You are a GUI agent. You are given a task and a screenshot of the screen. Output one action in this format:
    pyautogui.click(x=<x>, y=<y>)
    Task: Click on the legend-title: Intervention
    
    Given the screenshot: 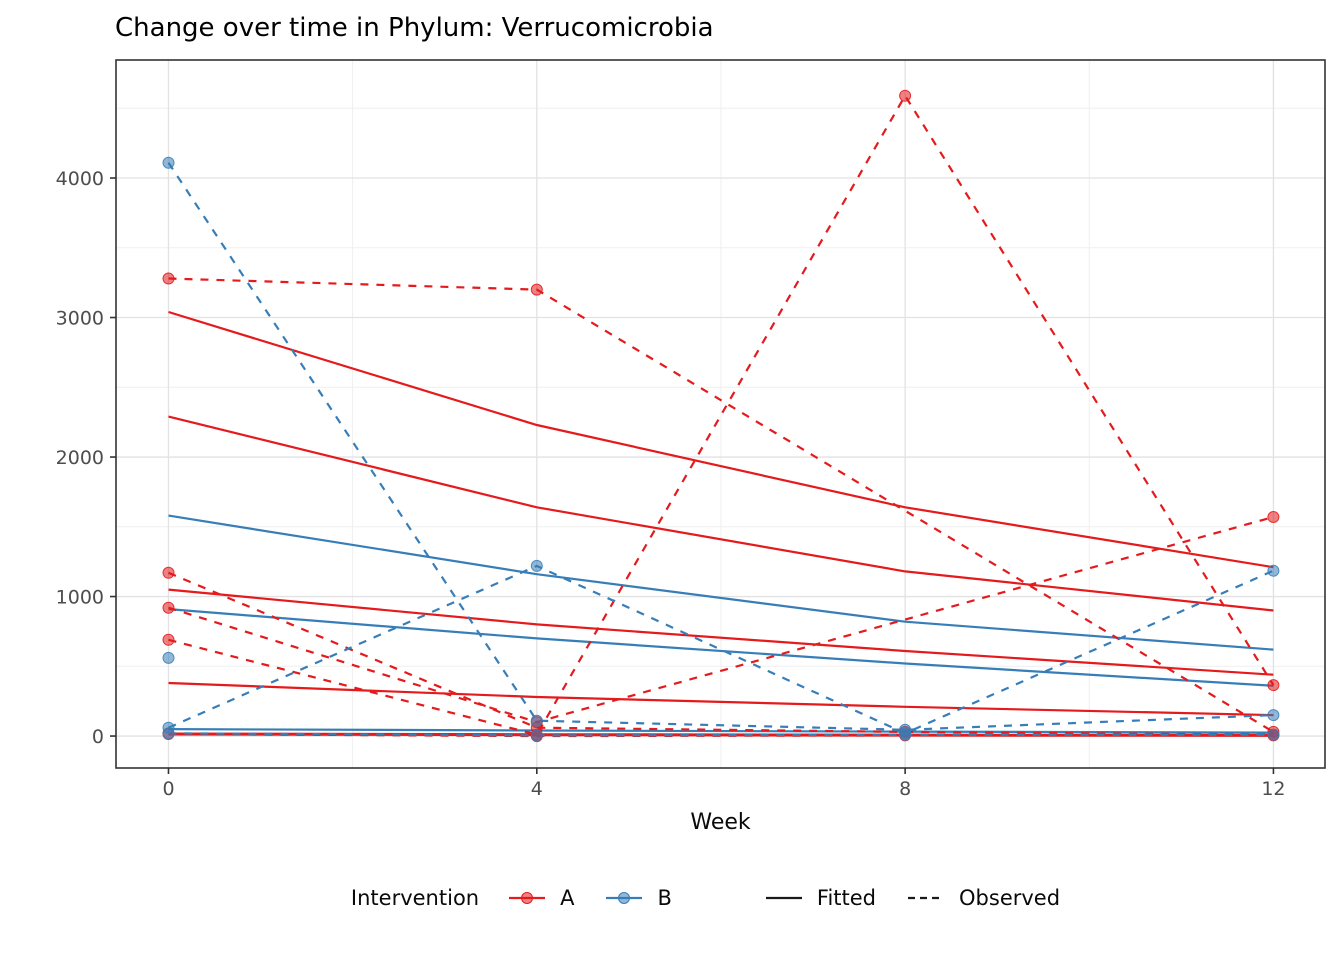 What is the action you would take?
    pyautogui.click(x=415, y=898)
    